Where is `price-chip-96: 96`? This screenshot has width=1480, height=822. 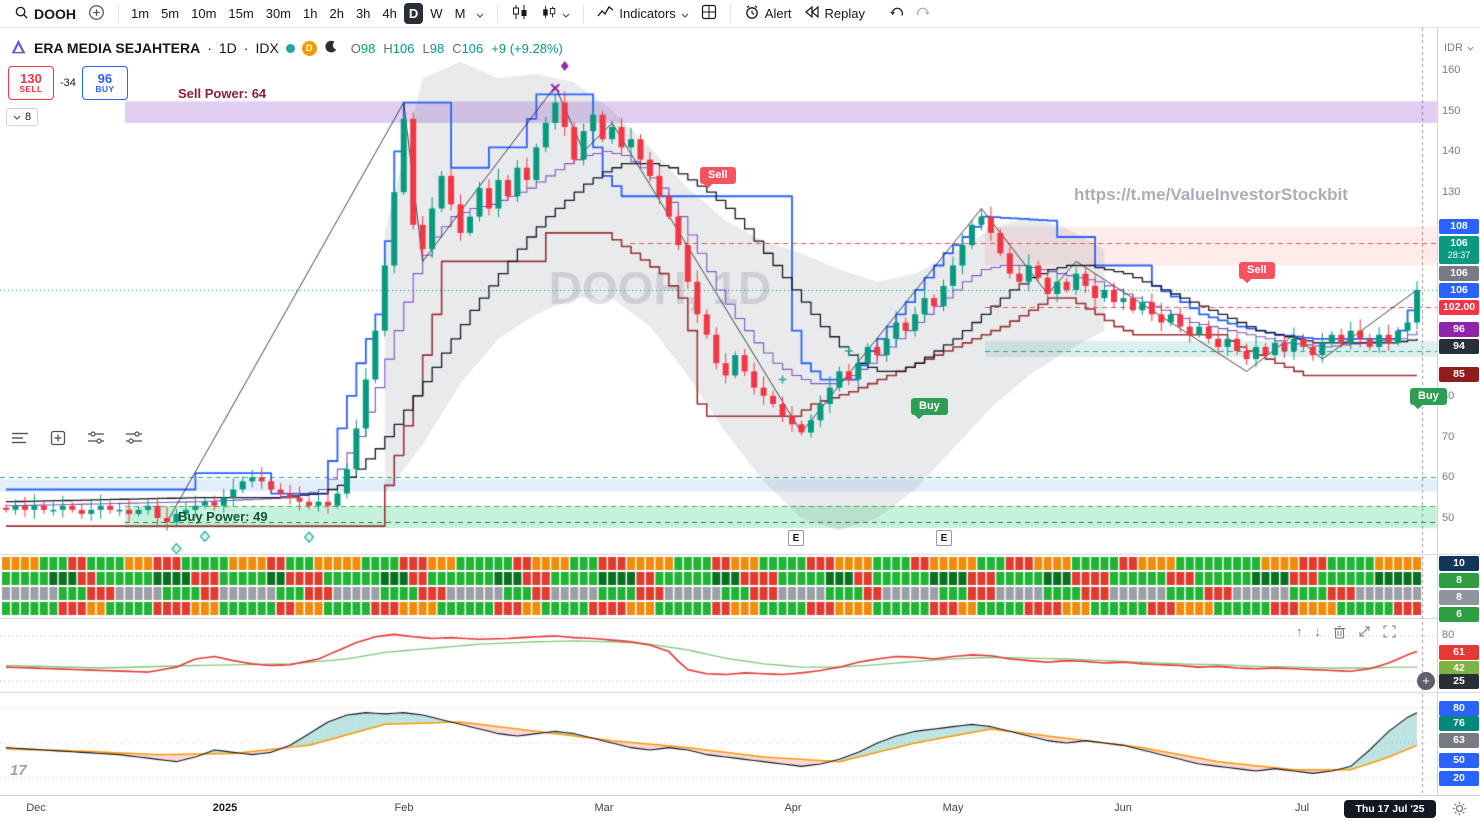
price-chip-96: 96 is located at coordinates (1459, 329).